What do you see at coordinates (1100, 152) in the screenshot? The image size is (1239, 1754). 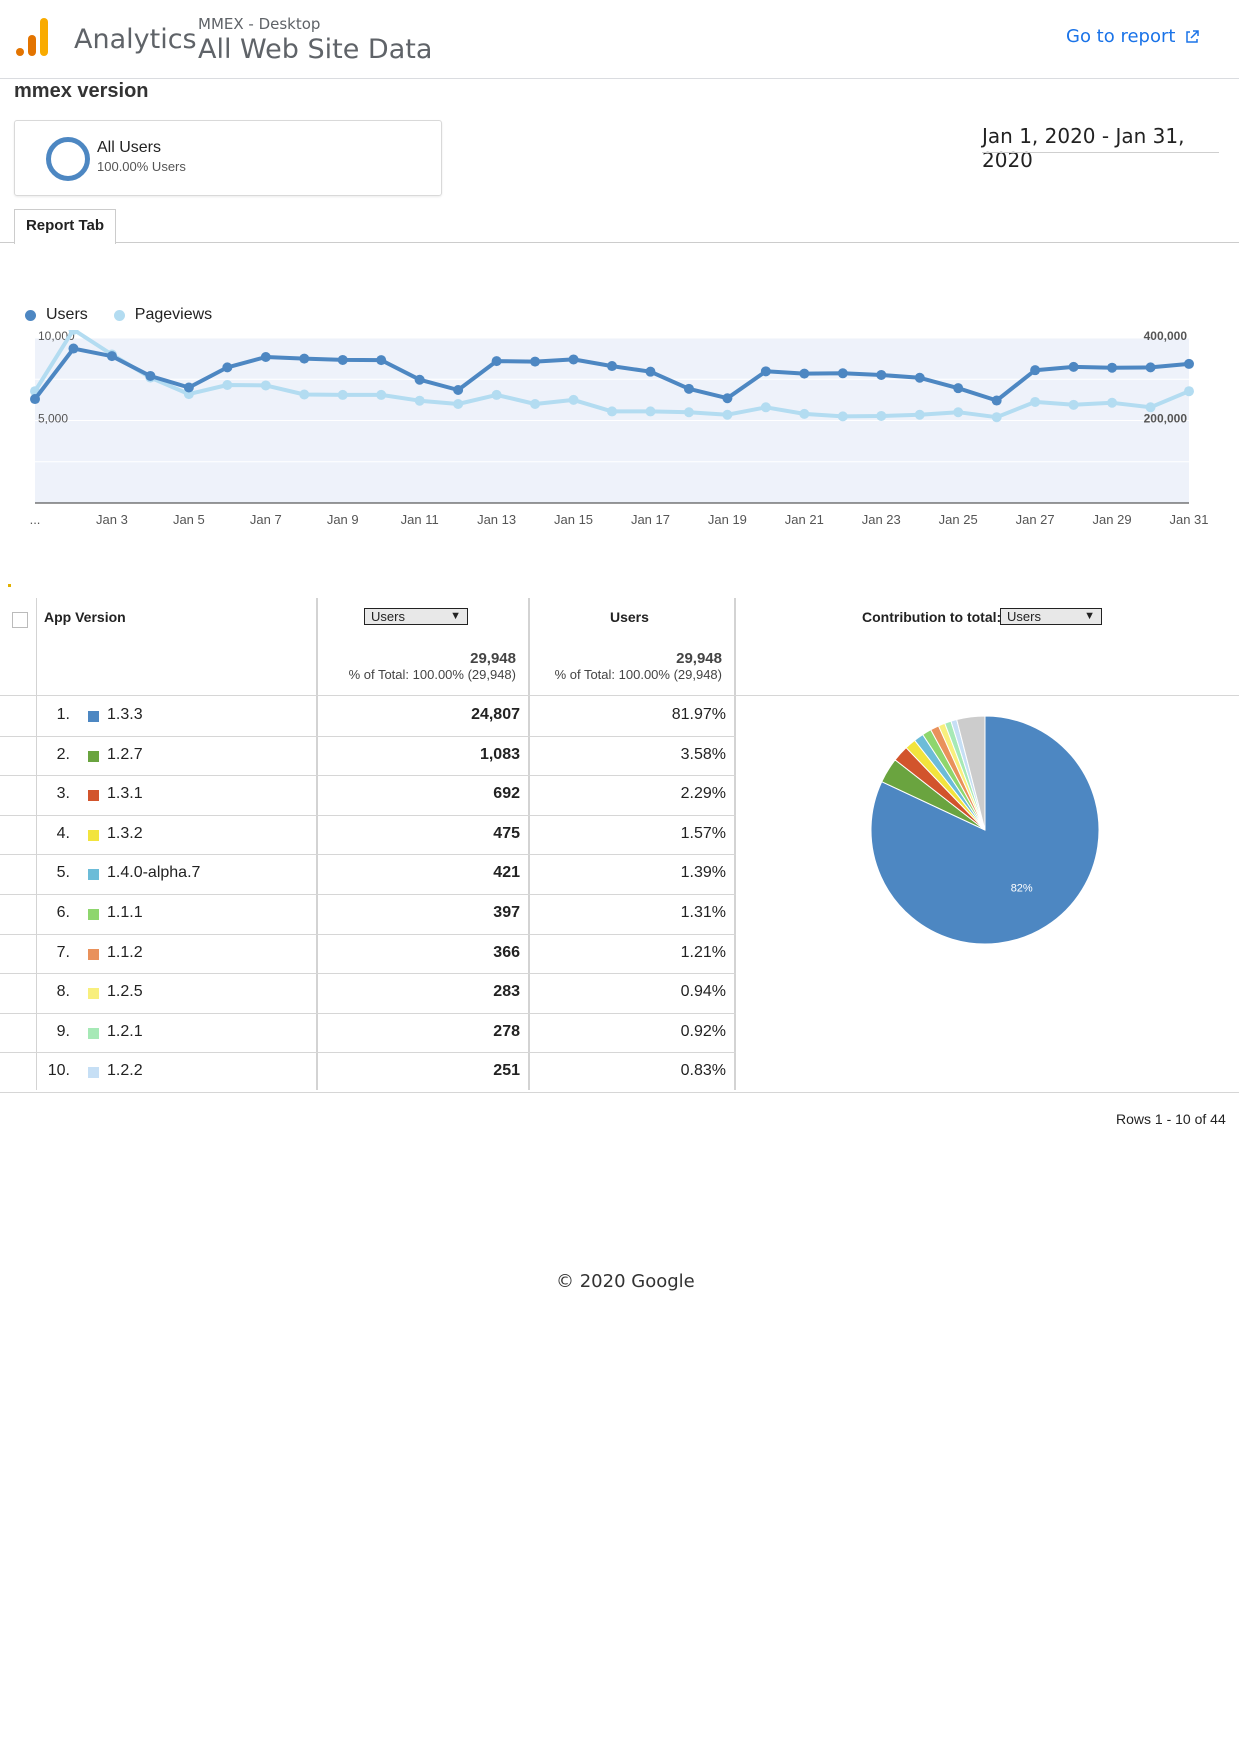 I see `date-range-underline` at bounding box center [1100, 152].